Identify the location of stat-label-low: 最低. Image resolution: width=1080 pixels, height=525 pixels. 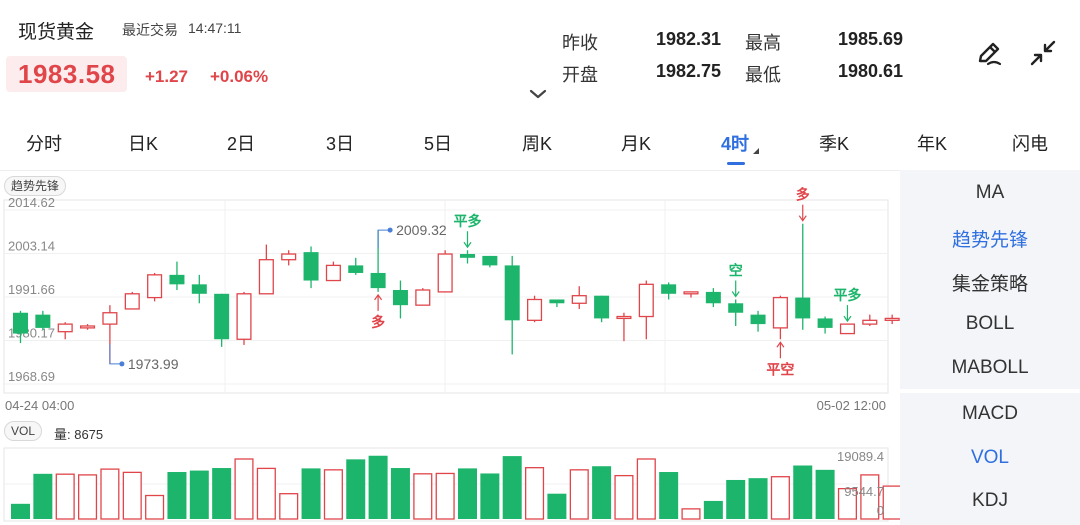
(763, 75).